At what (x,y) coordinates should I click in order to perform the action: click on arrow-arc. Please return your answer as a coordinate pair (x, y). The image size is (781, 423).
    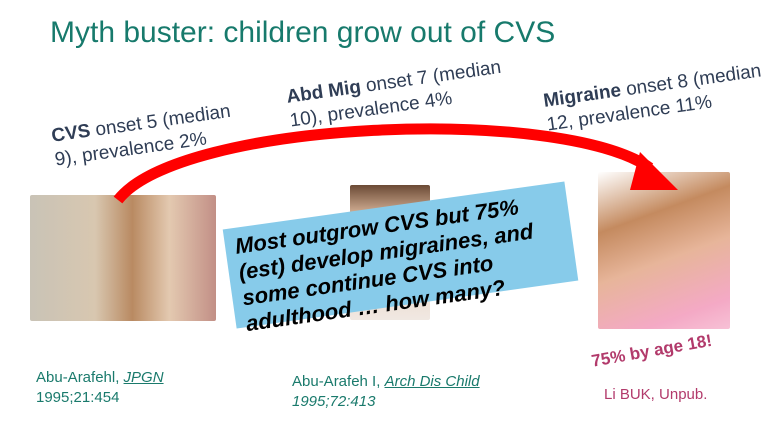
    Looking at the image, I should click on (383, 163).